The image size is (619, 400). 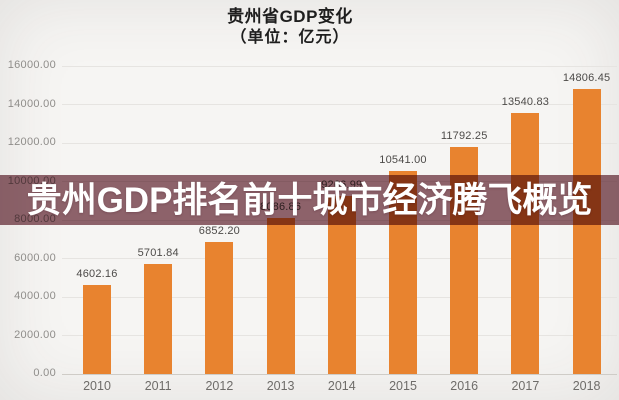 What do you see at coordinates (586, 77) in the screenshot?
I see `bar-value-label: 14806.45` at bounding box center [586, 77].